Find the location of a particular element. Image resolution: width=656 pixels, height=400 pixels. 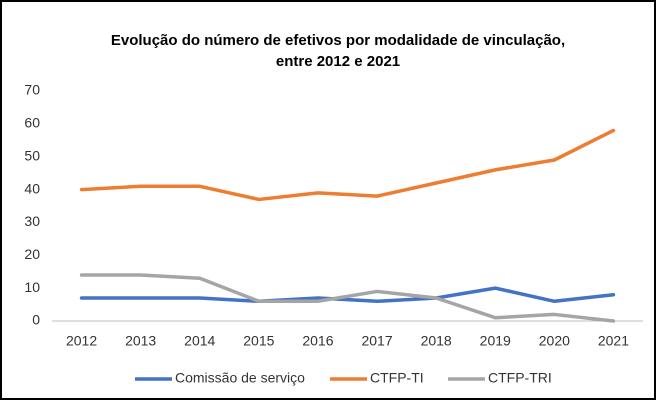

x-tick-label: 2019 is located at coordinates (495, 341).